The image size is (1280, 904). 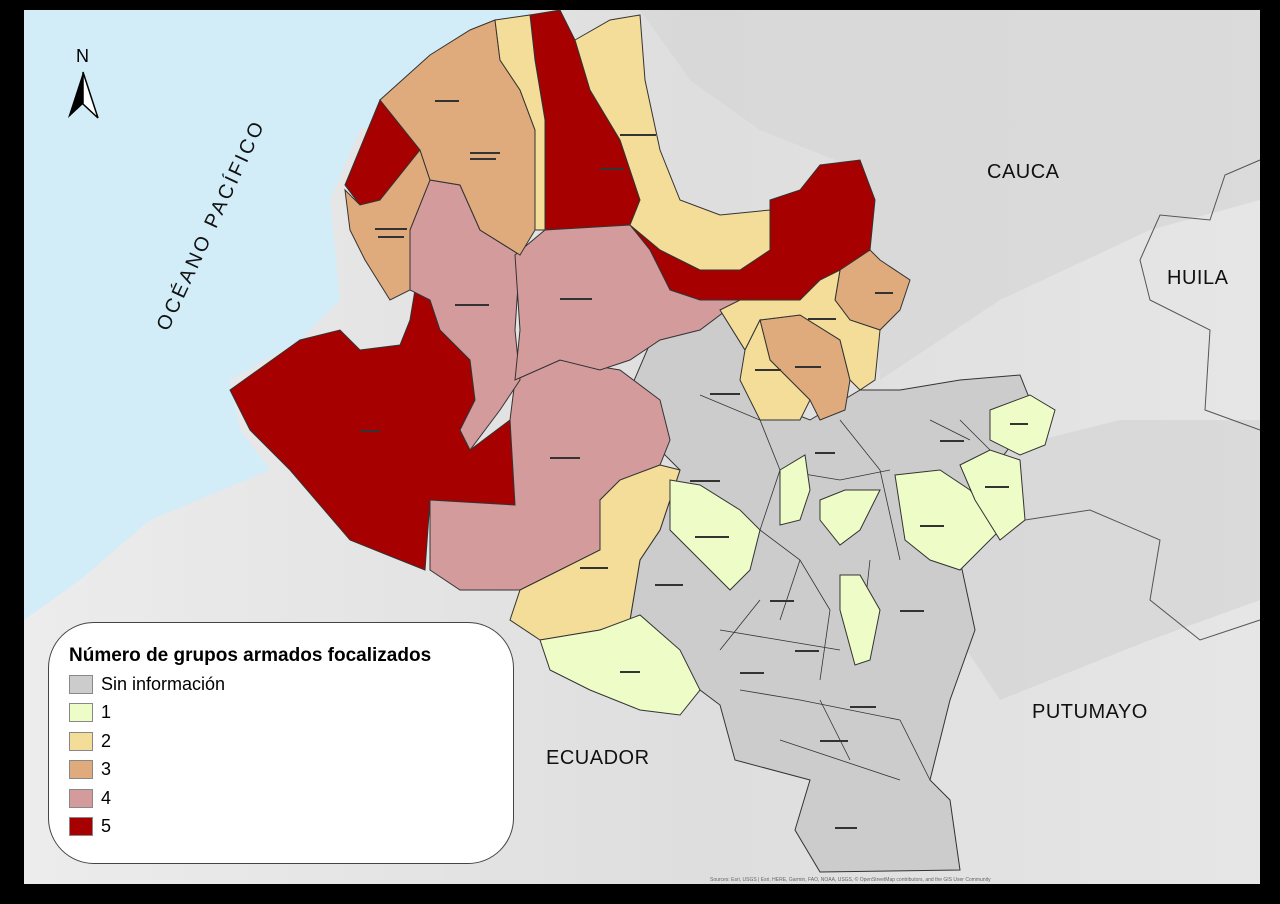 What do you see at coordinates (1198, 278) in the screenshot?
I see `label-huila: HUILA` at bounding box center [1198, 278].